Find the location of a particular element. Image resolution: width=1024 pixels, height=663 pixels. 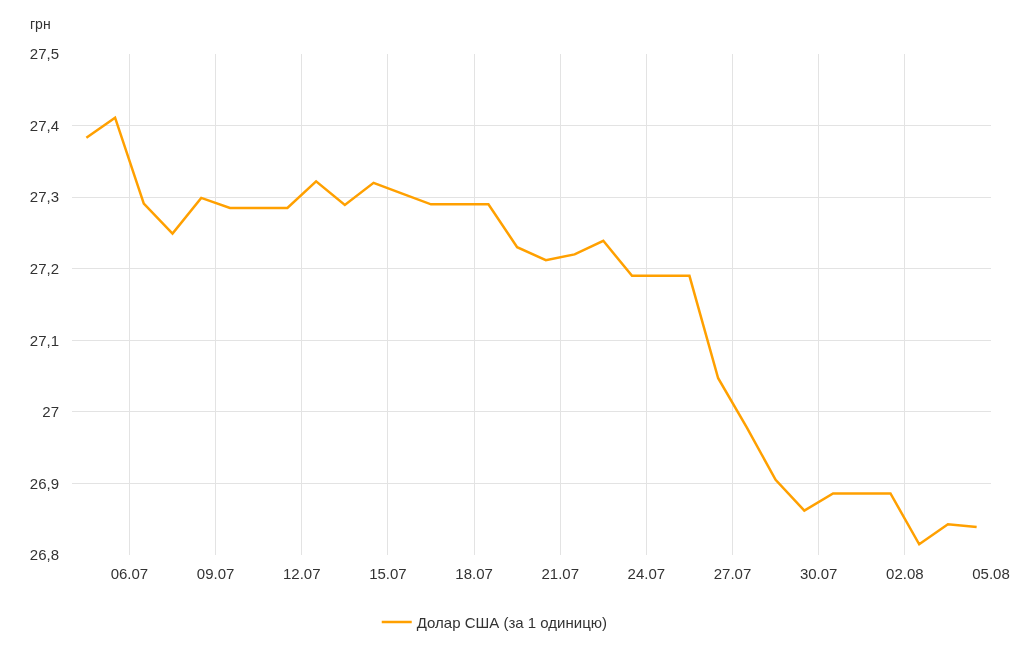

x-tick-label: 18.07 is located at coordinates (474, 573).